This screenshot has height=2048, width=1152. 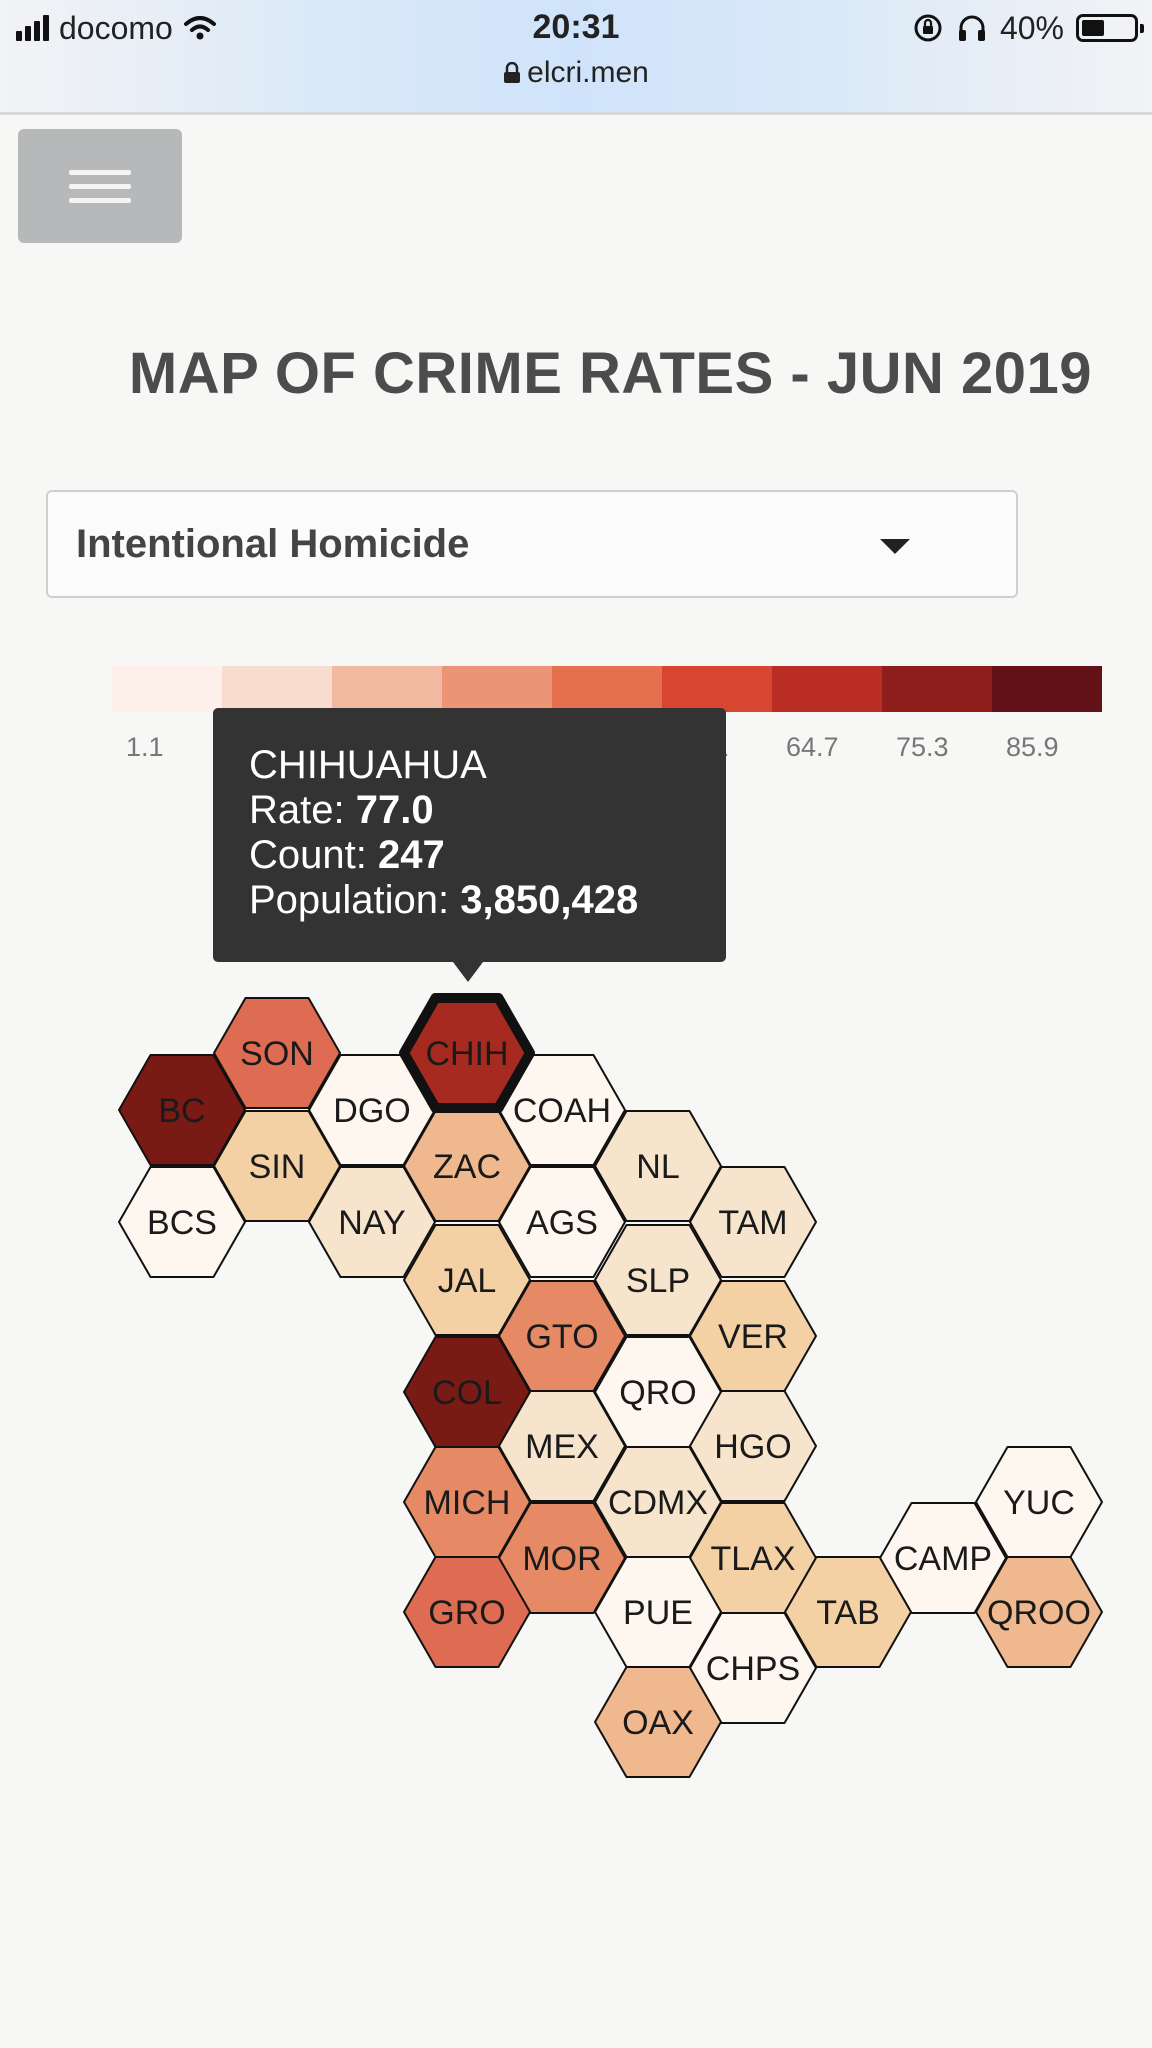 I want to click on cellular-signal-icon, so click(x=32, y=28).